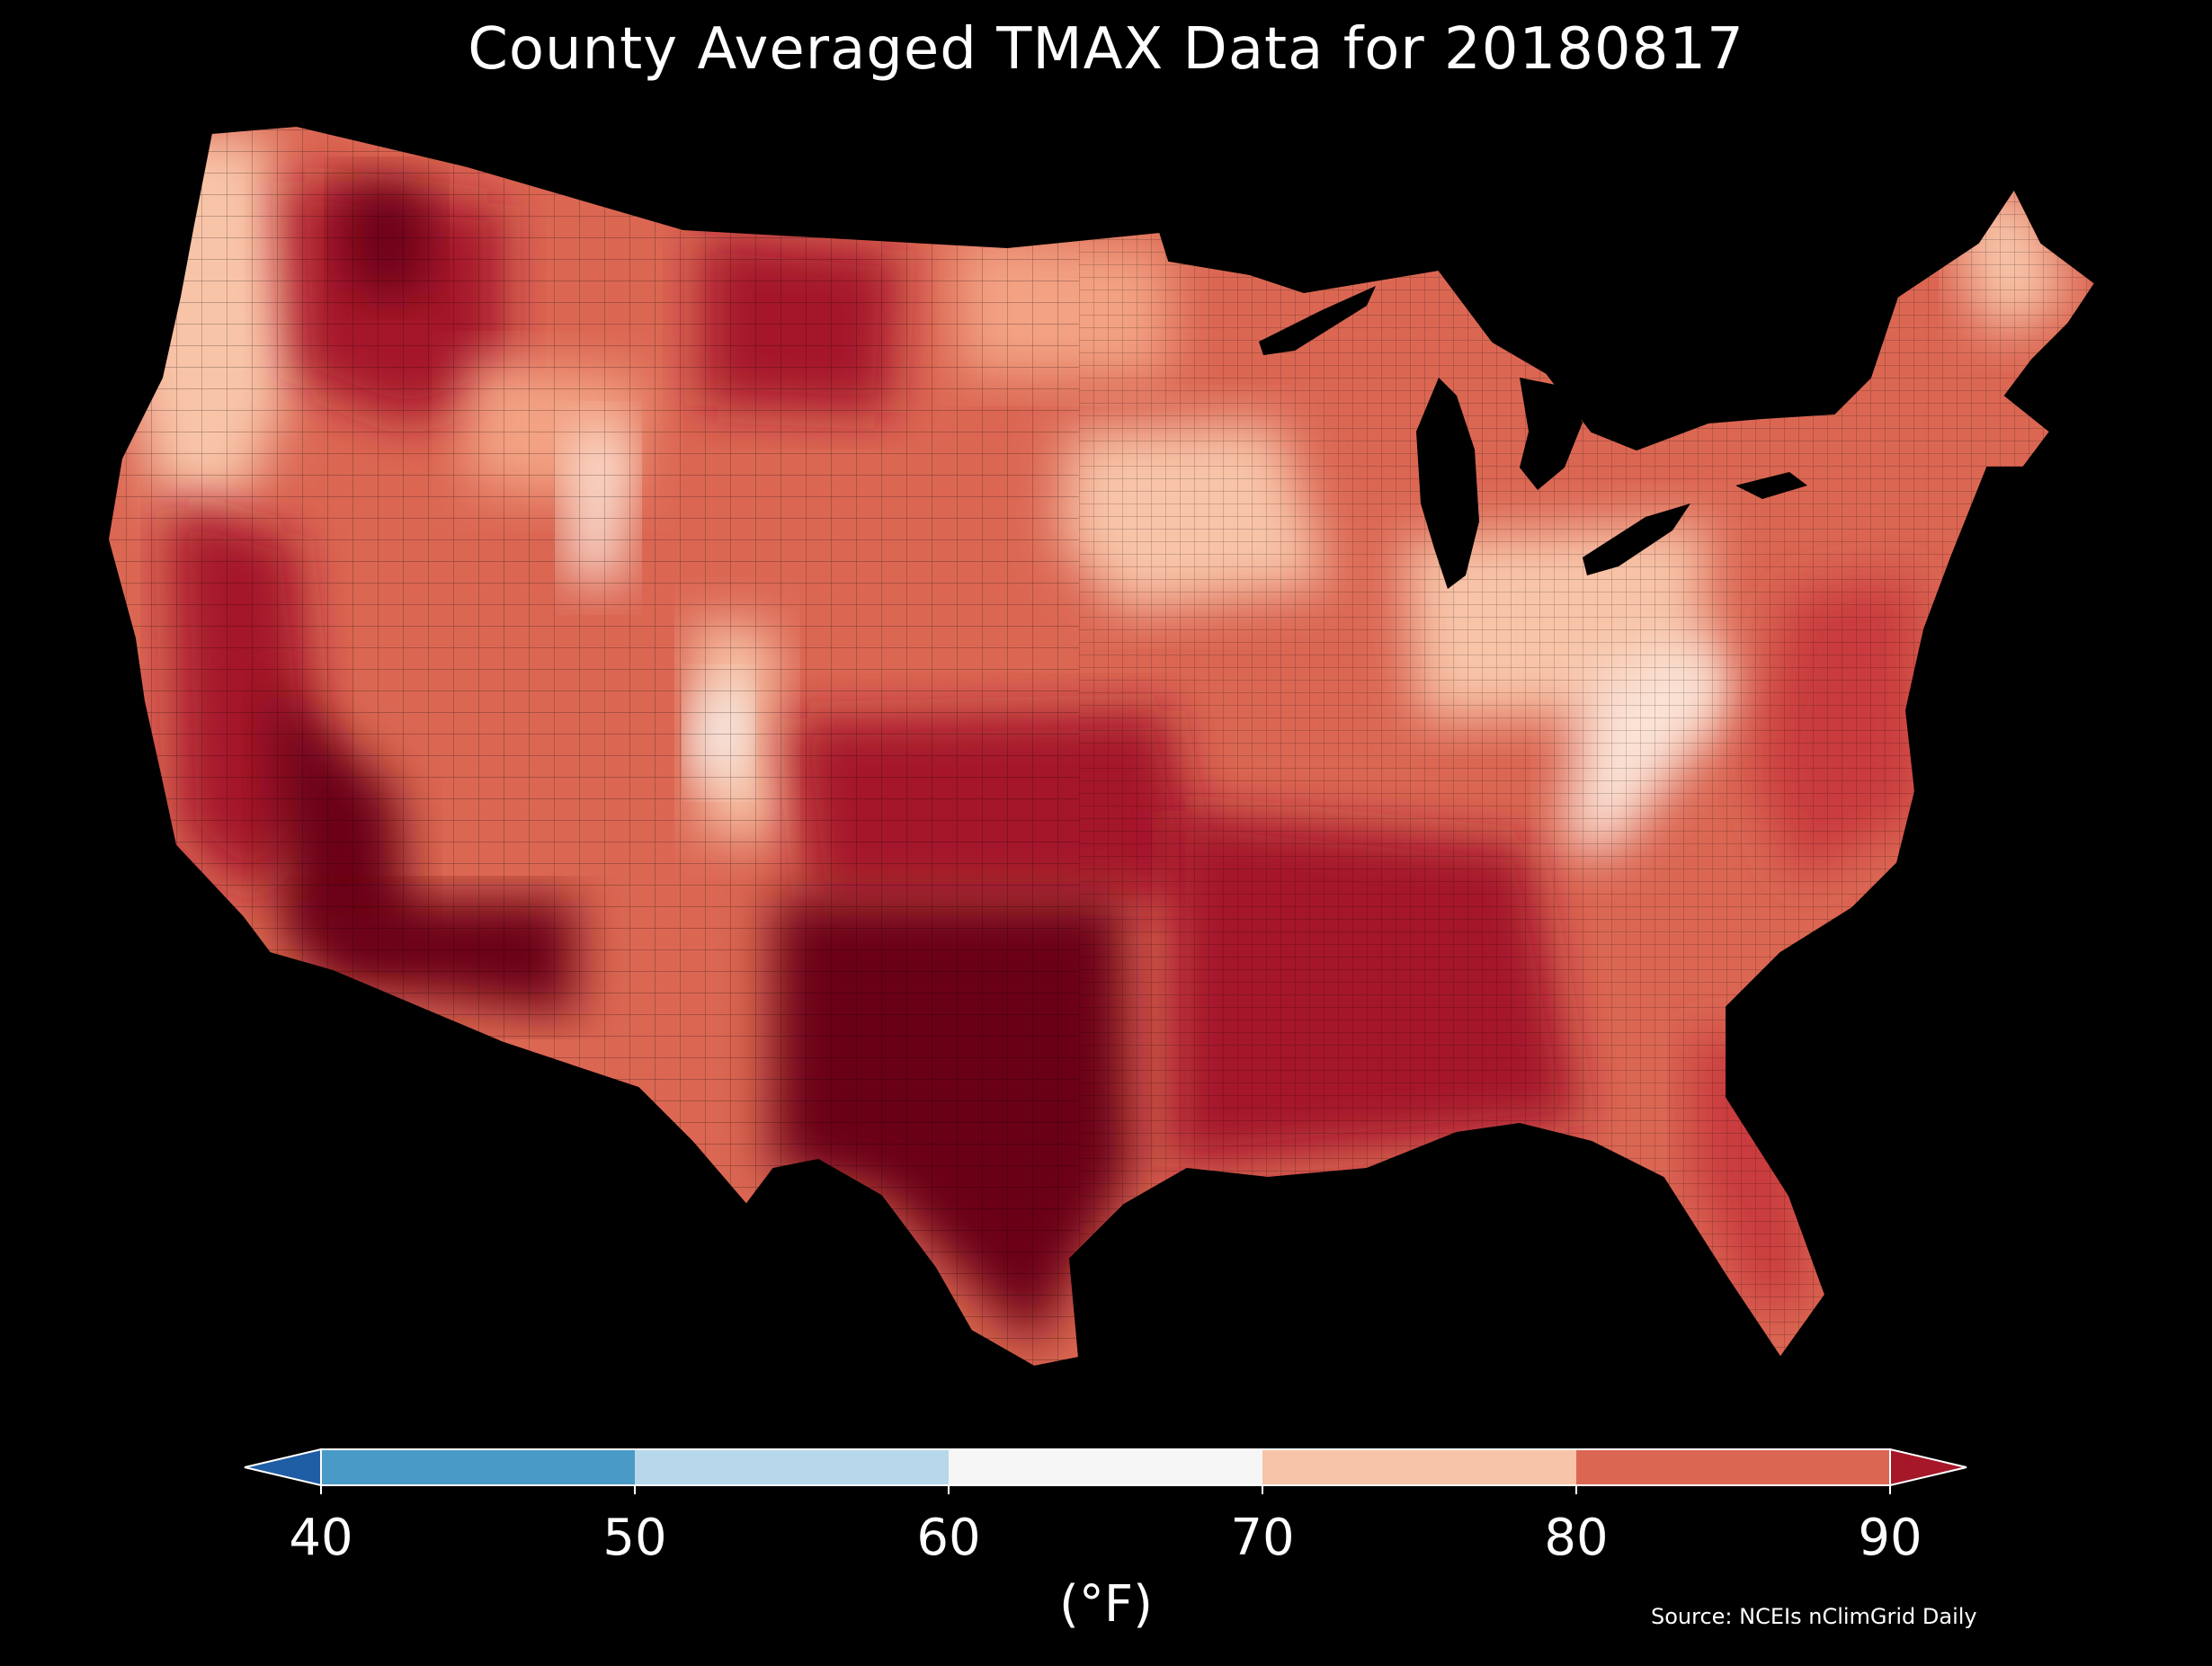  What do you see at coordinates (1106, 1604) in the screenshot?
I see `colorbar-units-label: (°F)` at bounding box center [1106, 1604].